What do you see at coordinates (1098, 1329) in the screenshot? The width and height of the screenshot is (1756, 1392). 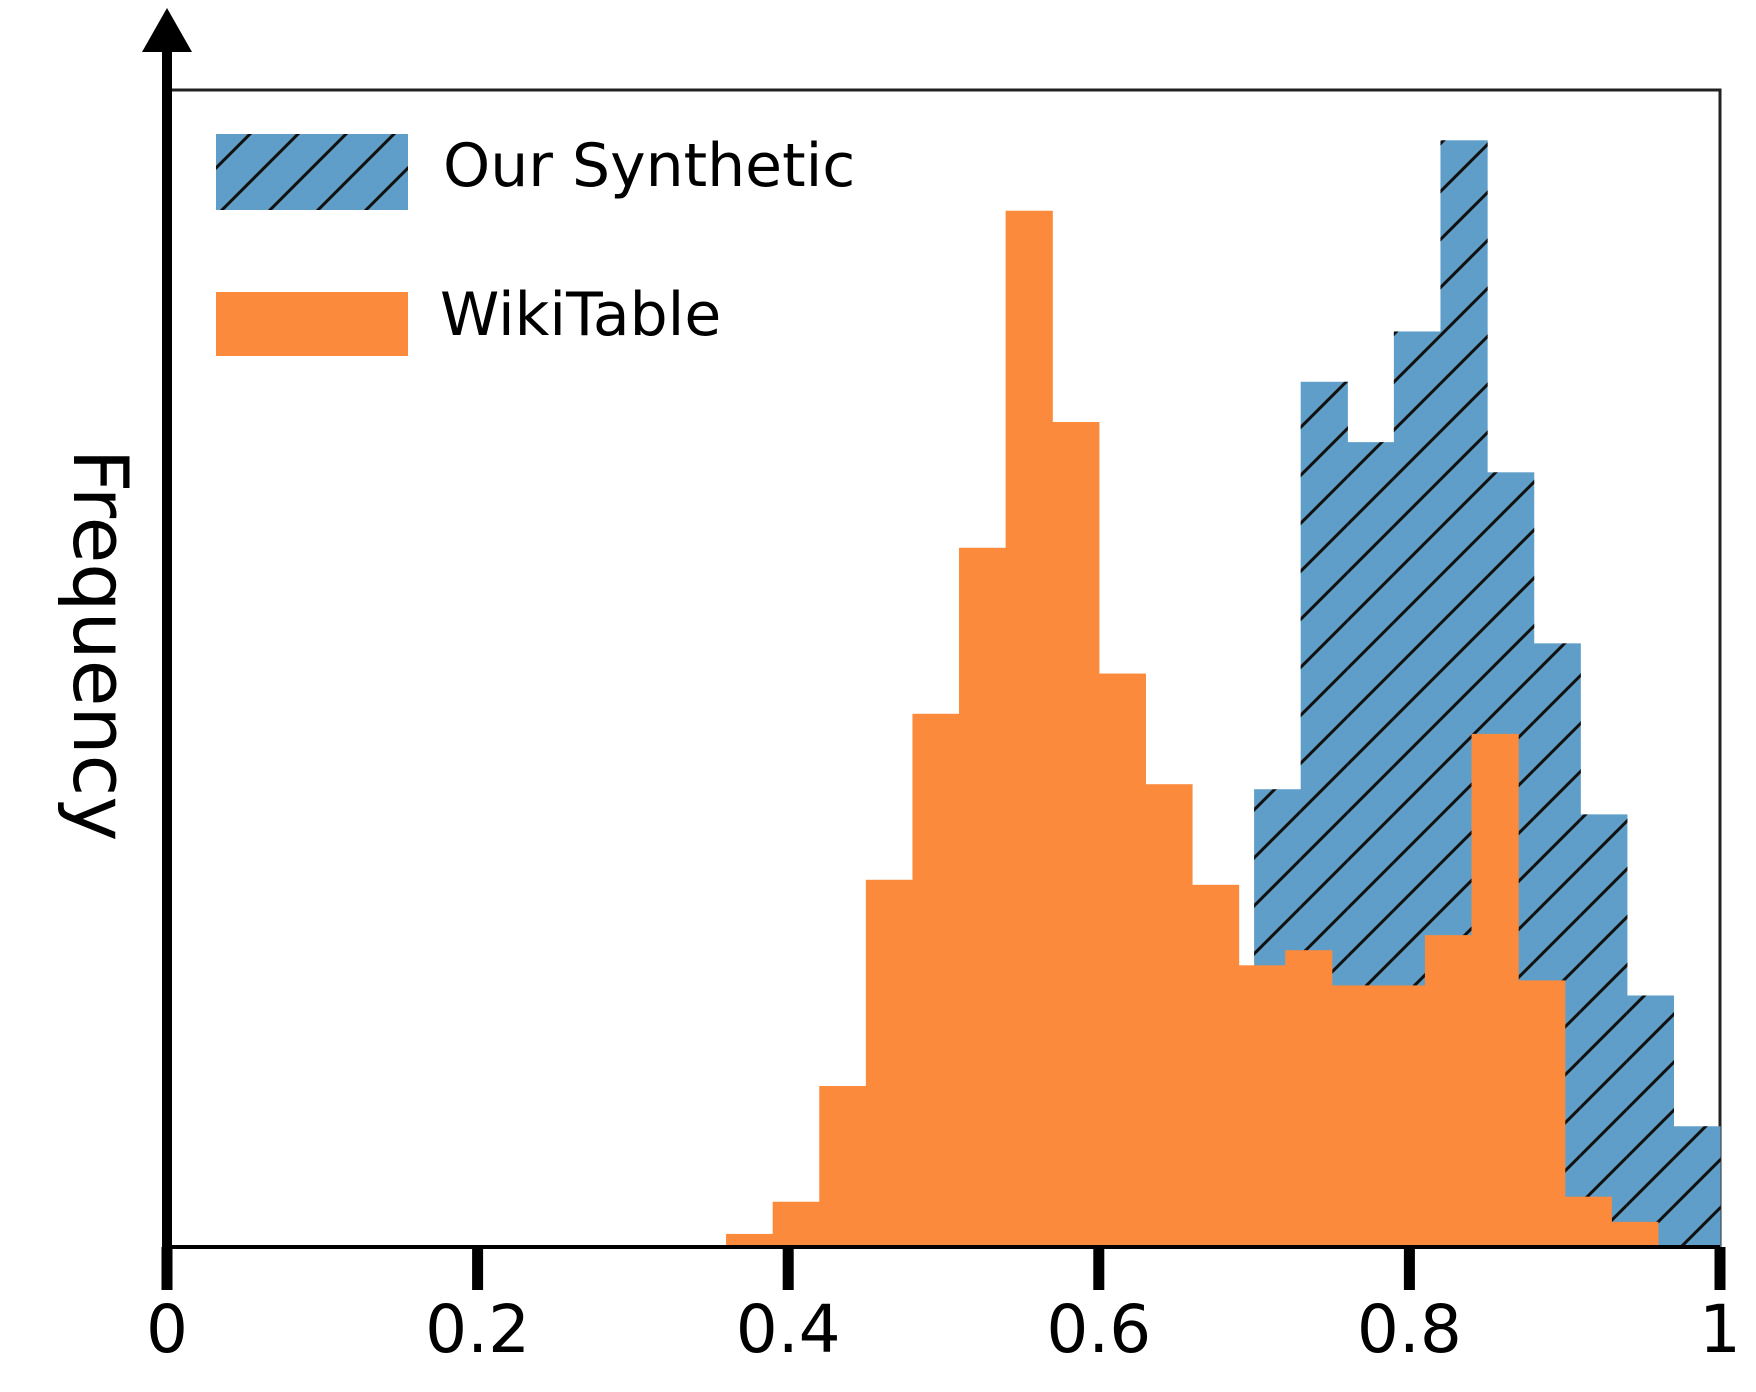 I see `x-tick-label: 0.6` at bounding box center [1098, 1329].